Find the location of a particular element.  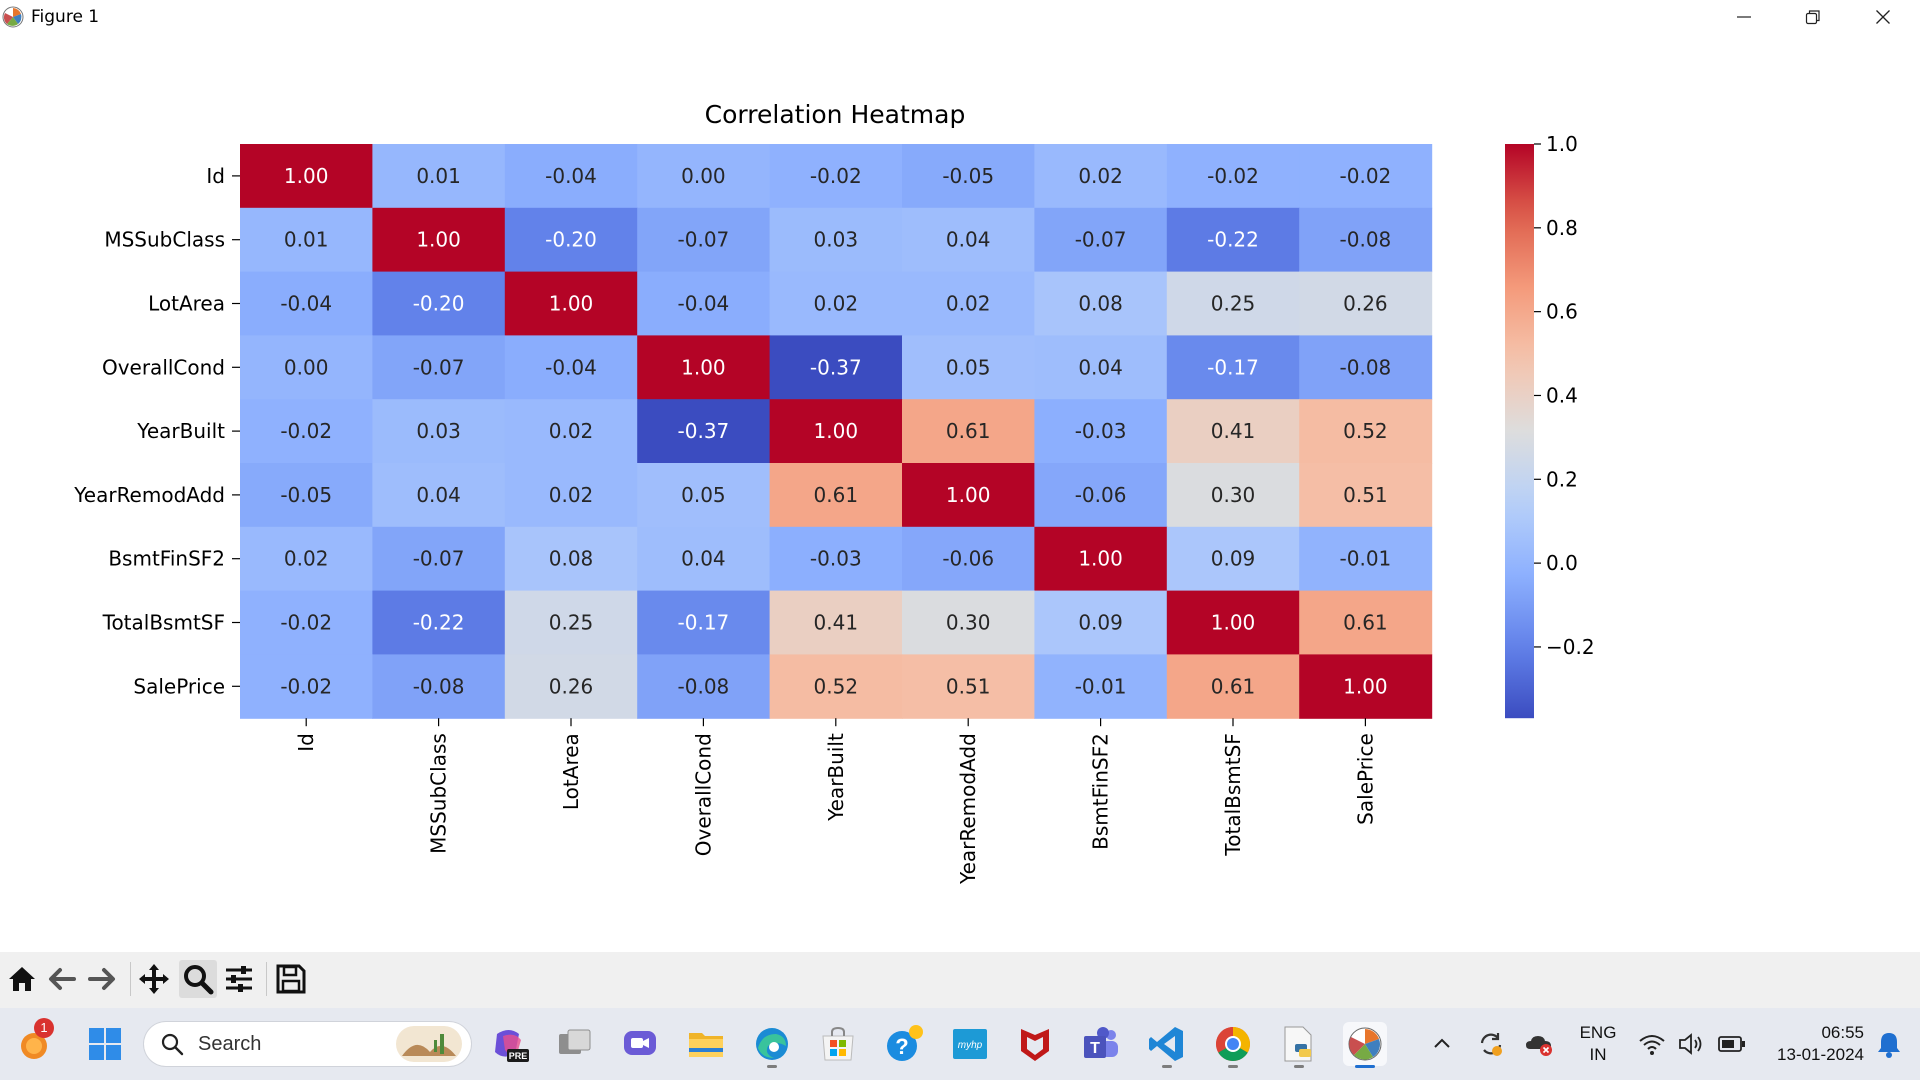

cell-value-label: -0.05 is located at coordinates (968, 176).